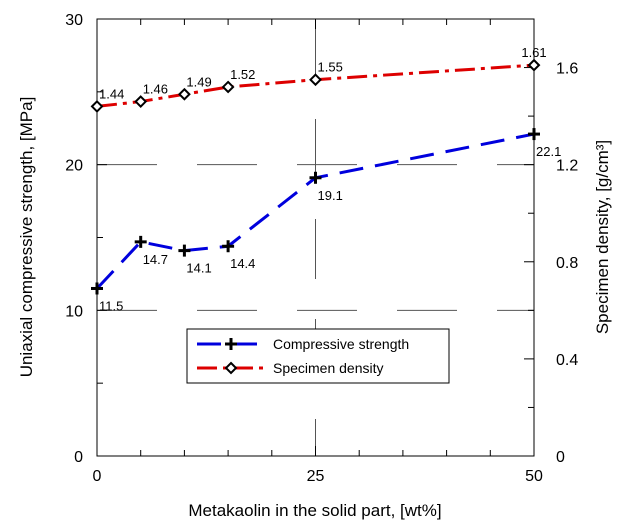 Image resolution: width=622 pixels, height=525 pixels. What do you see at coordinates (242, 263) in the screenshot?
I see `data-label-strength: 14.4` at bounding box center [242, 263].